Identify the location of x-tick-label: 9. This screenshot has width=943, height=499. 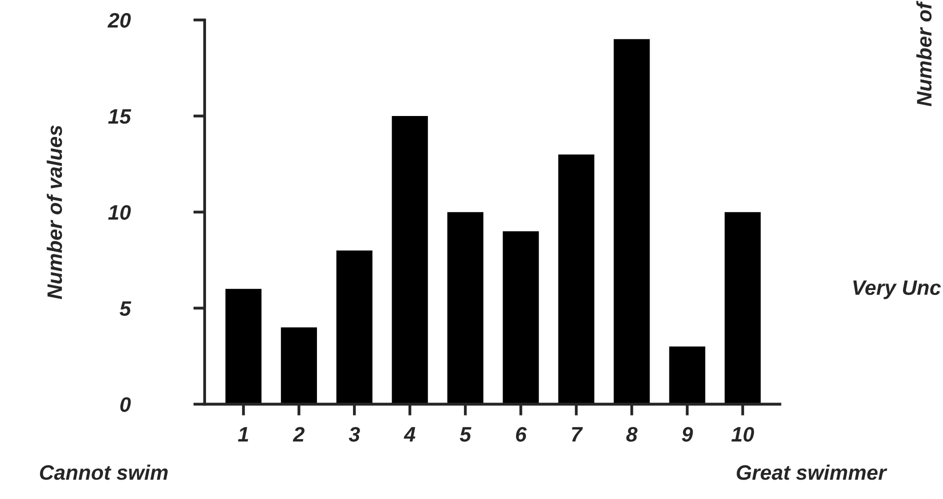
(687, 434).